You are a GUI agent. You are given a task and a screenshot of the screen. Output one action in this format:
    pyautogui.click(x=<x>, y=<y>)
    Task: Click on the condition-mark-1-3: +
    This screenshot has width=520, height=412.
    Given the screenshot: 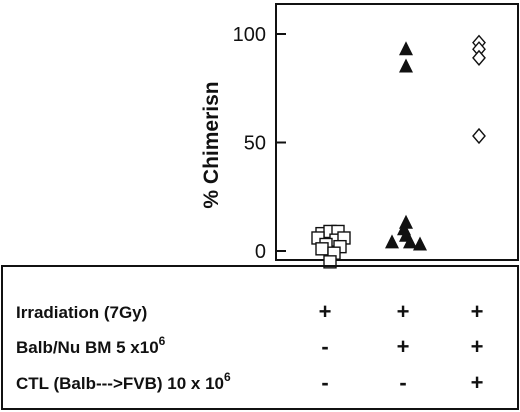 What is the action you would take?
    pyautogui.click(x=477, y=311)
    